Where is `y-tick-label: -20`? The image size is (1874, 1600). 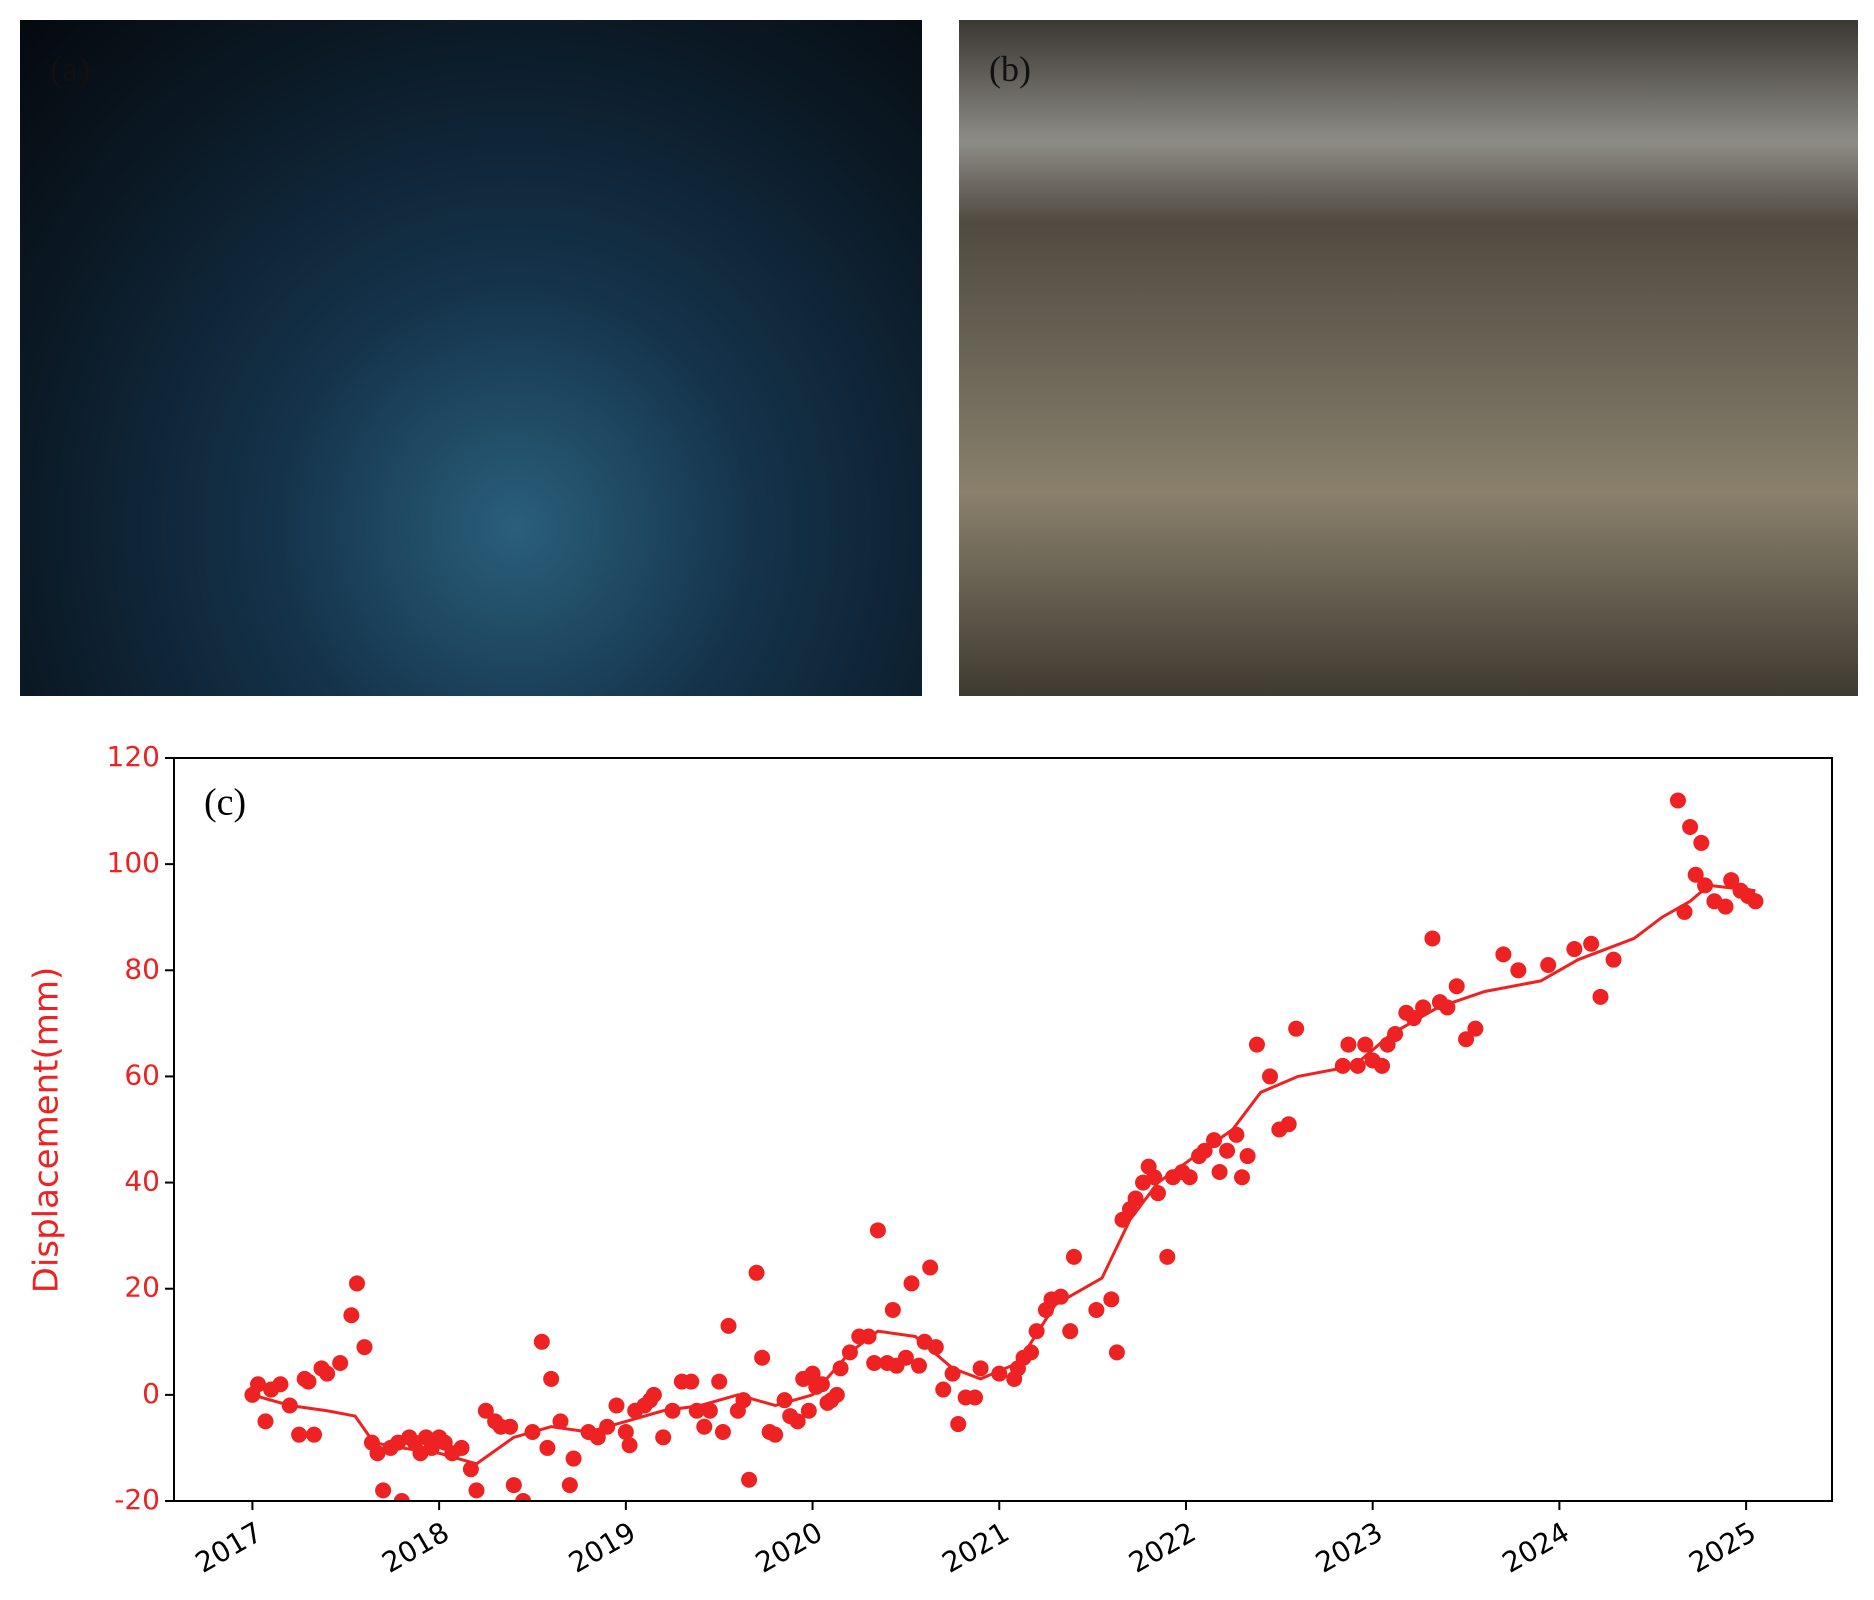 y-tick-label: -20 is located at coordinates (137, 1499).